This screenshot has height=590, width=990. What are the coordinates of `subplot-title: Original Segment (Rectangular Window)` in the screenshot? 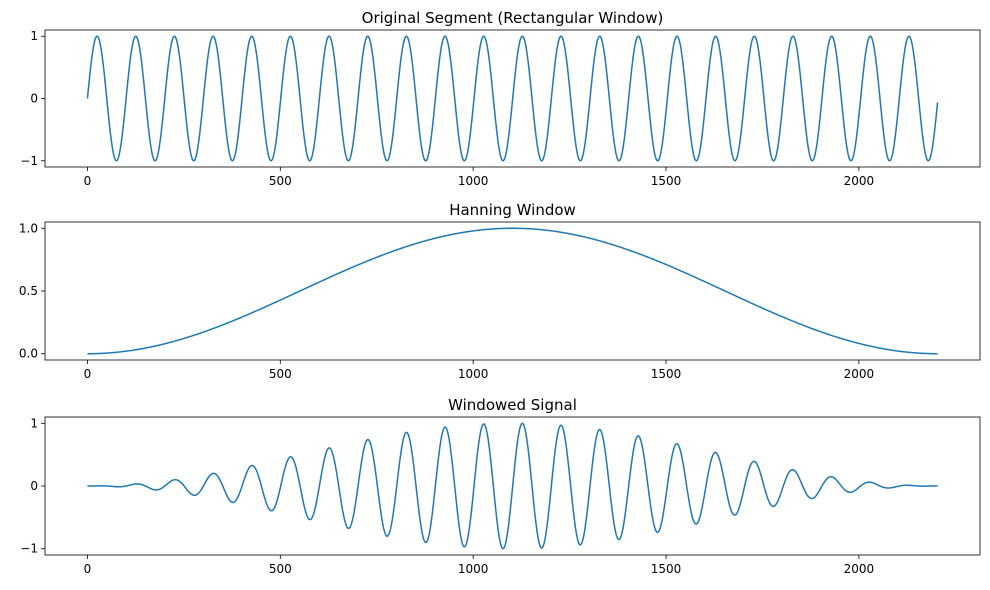 It's located at (513, 18).